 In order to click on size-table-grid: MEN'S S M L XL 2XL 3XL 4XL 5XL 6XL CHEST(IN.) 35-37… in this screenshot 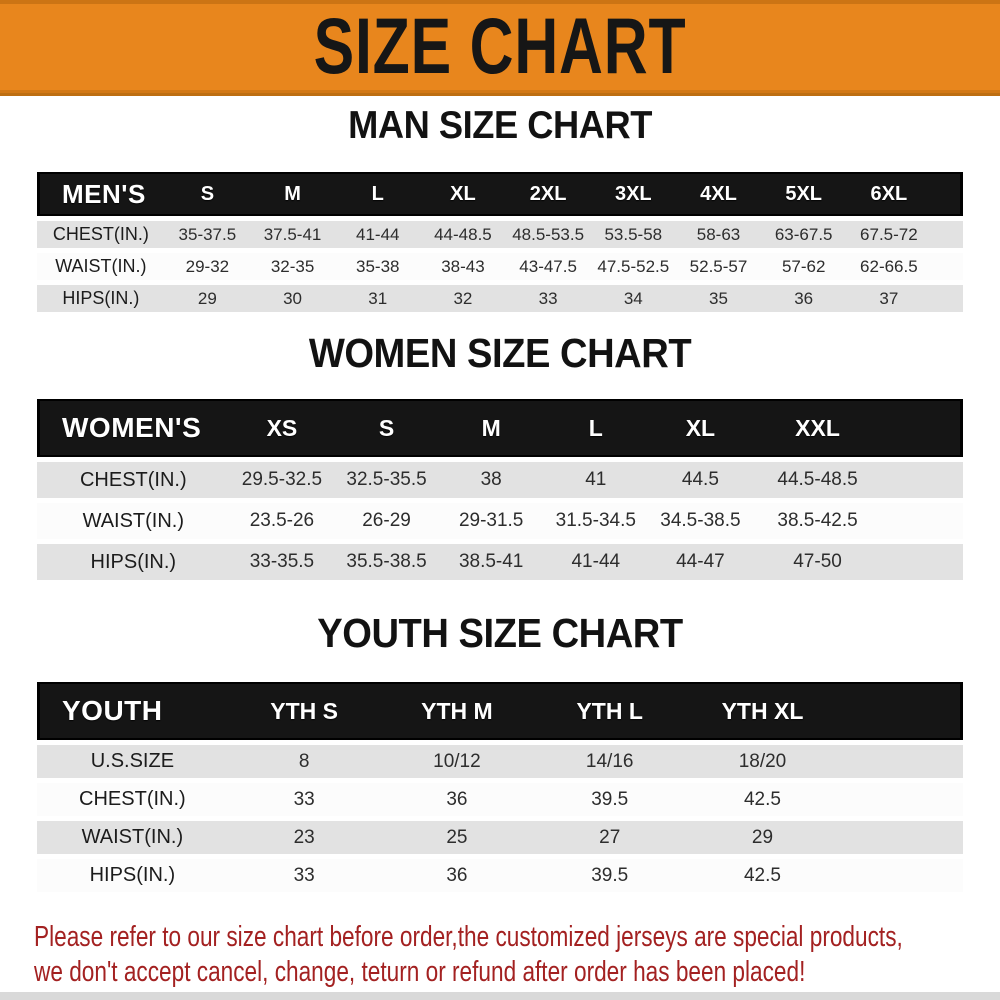, I will do `click(500, 242)`.